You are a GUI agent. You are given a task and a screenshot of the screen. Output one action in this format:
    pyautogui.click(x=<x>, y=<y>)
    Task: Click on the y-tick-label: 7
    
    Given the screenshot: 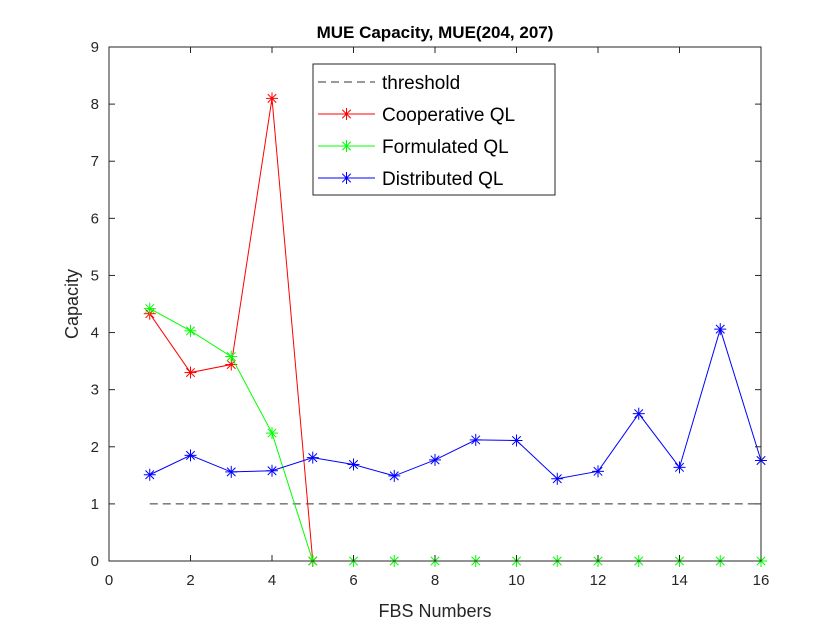 What is the action you would take?
    pyautogui.click(x=95, y=161)
    